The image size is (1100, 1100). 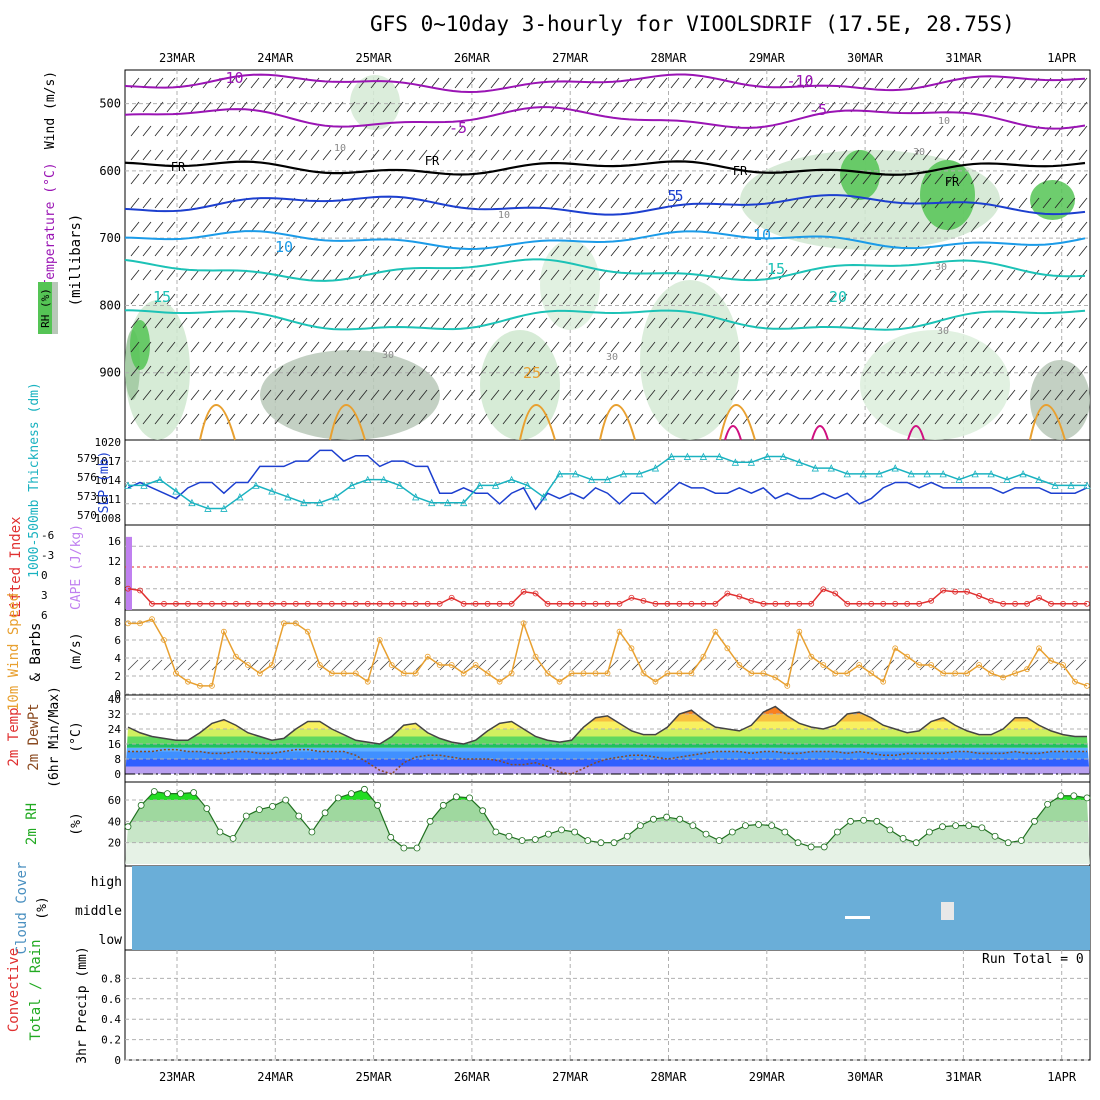 I want to click on temp-units-label: (°C), so click(x=76, y=736).